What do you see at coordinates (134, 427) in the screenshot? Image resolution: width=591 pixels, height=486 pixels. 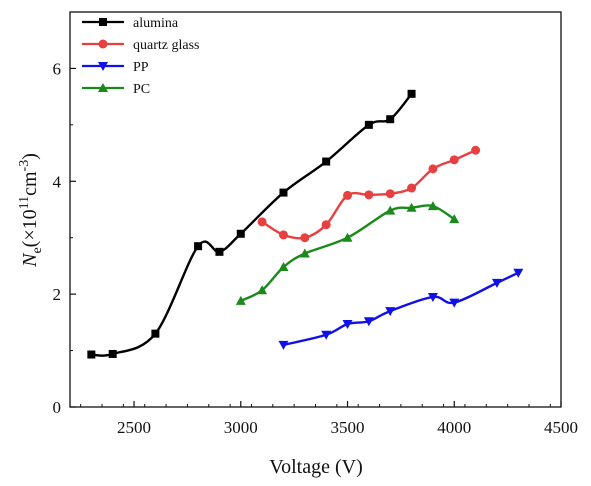 I see `x-tick-label: 2500` at bounding box center [134, 427].